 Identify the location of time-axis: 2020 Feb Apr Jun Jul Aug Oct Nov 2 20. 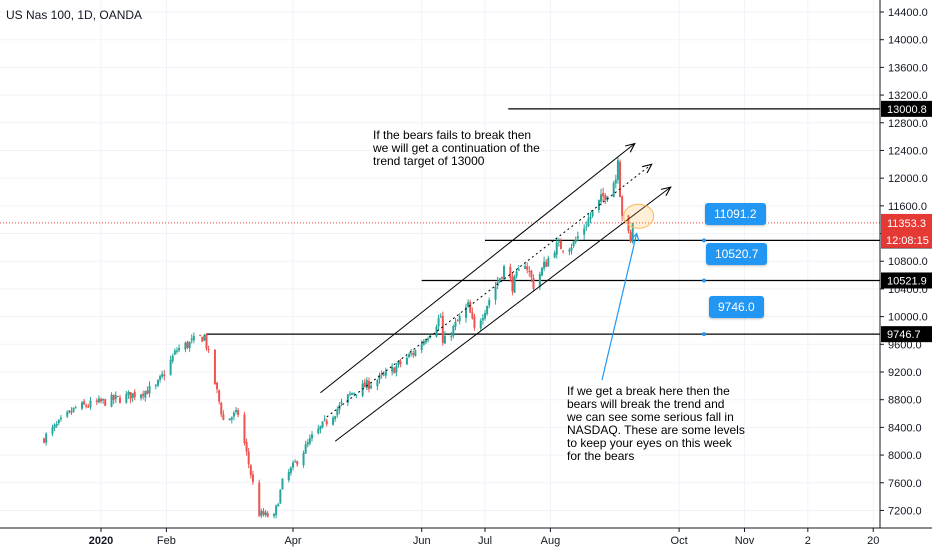
(466, 538).